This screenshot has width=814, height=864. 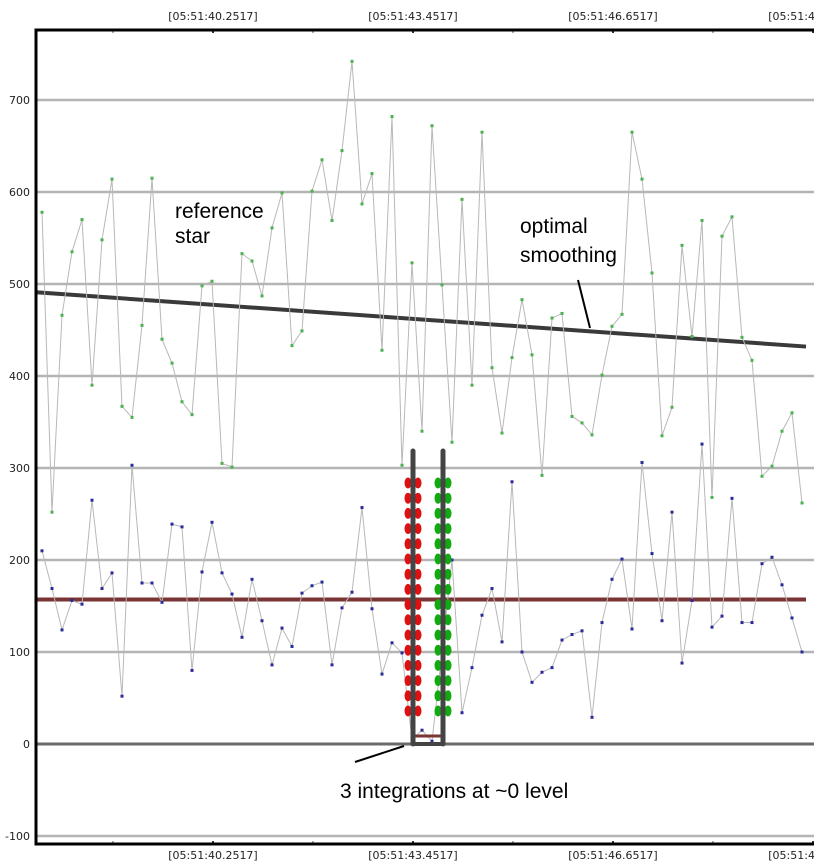 What do you see at coordinates (17, 468) in the screenshot?
I see `y-axis-ticks: 700 600 500 400 300 200 100 0 -100` at bounding box center [17, 468].